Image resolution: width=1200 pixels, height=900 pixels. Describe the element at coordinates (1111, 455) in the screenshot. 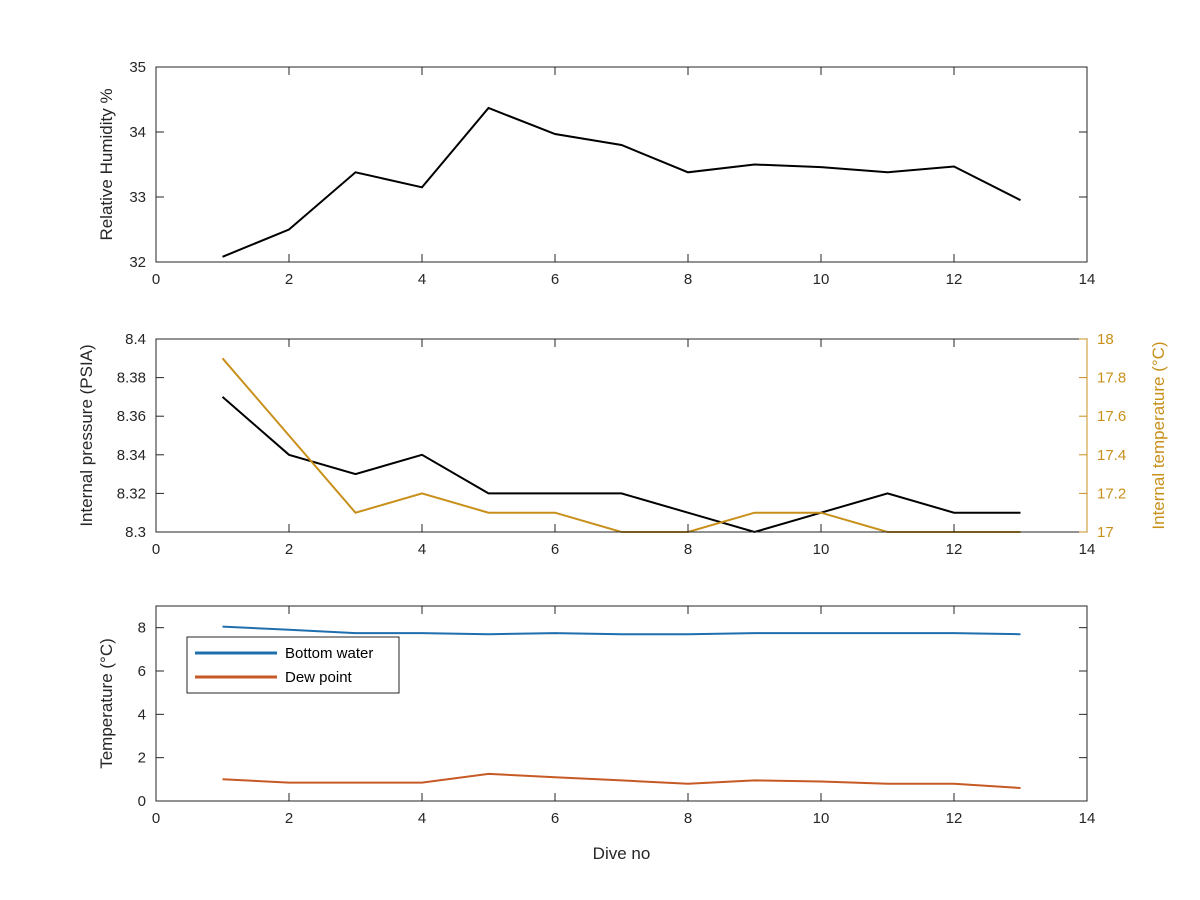

I see `y2-tick-label: 17.4` at that location.